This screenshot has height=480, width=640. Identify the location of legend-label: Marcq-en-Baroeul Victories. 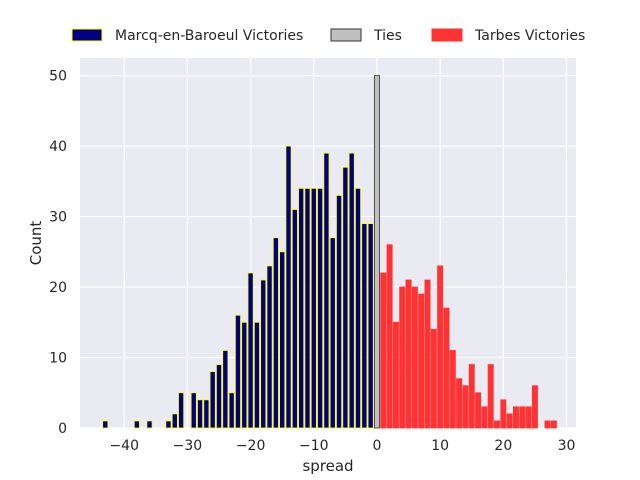
(209, 36).